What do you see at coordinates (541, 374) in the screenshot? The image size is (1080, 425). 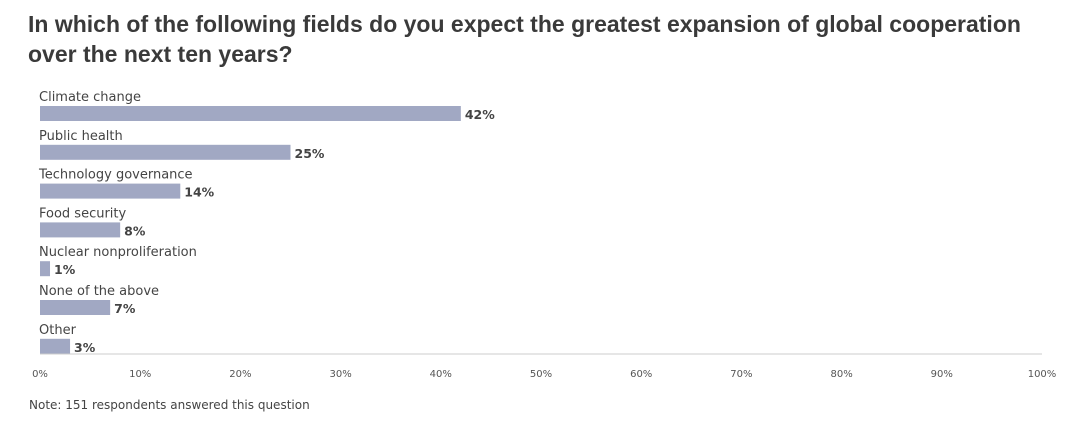 I see `x-tick-label: 50%` at bounding box center [541, 374].